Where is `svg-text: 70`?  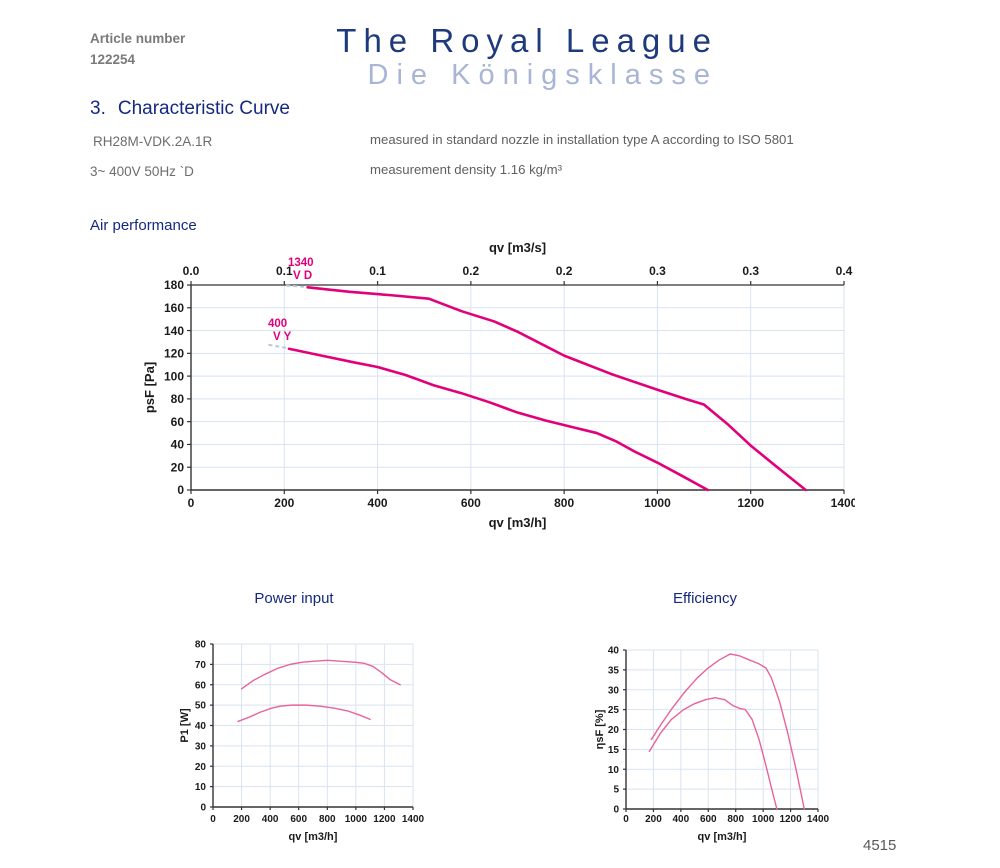
svg-text: 70 is located at coordinates (201, 665).